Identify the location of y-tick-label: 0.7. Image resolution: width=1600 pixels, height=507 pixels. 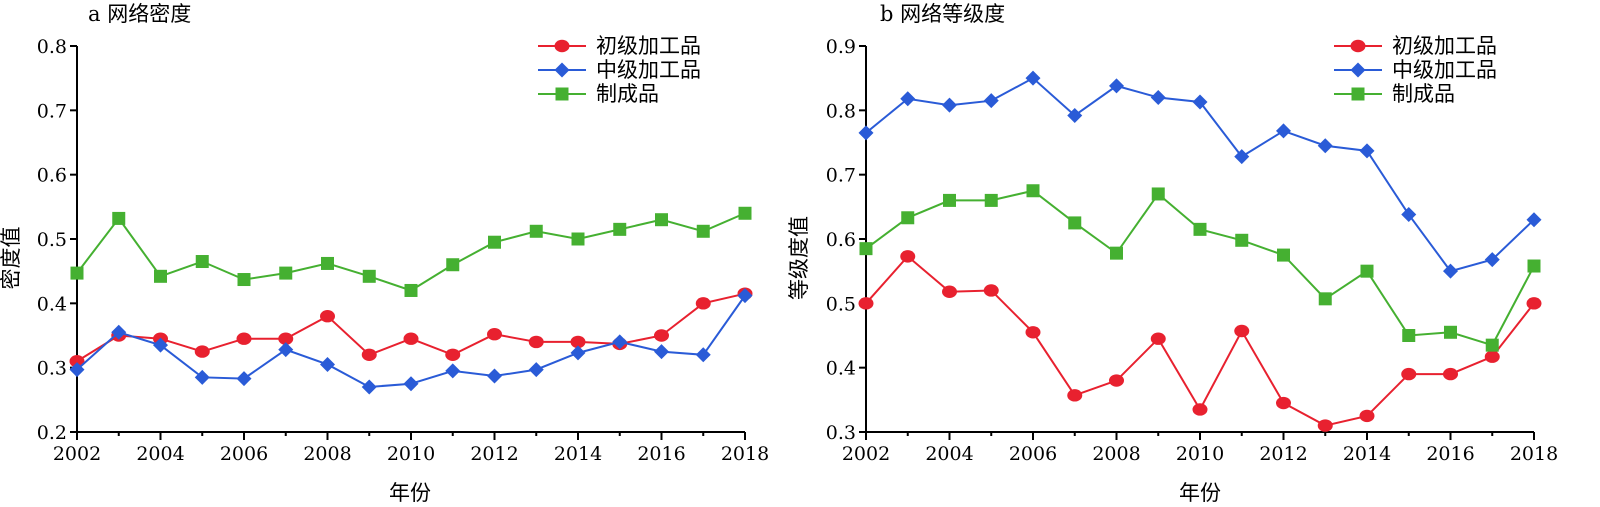
(52, 111).